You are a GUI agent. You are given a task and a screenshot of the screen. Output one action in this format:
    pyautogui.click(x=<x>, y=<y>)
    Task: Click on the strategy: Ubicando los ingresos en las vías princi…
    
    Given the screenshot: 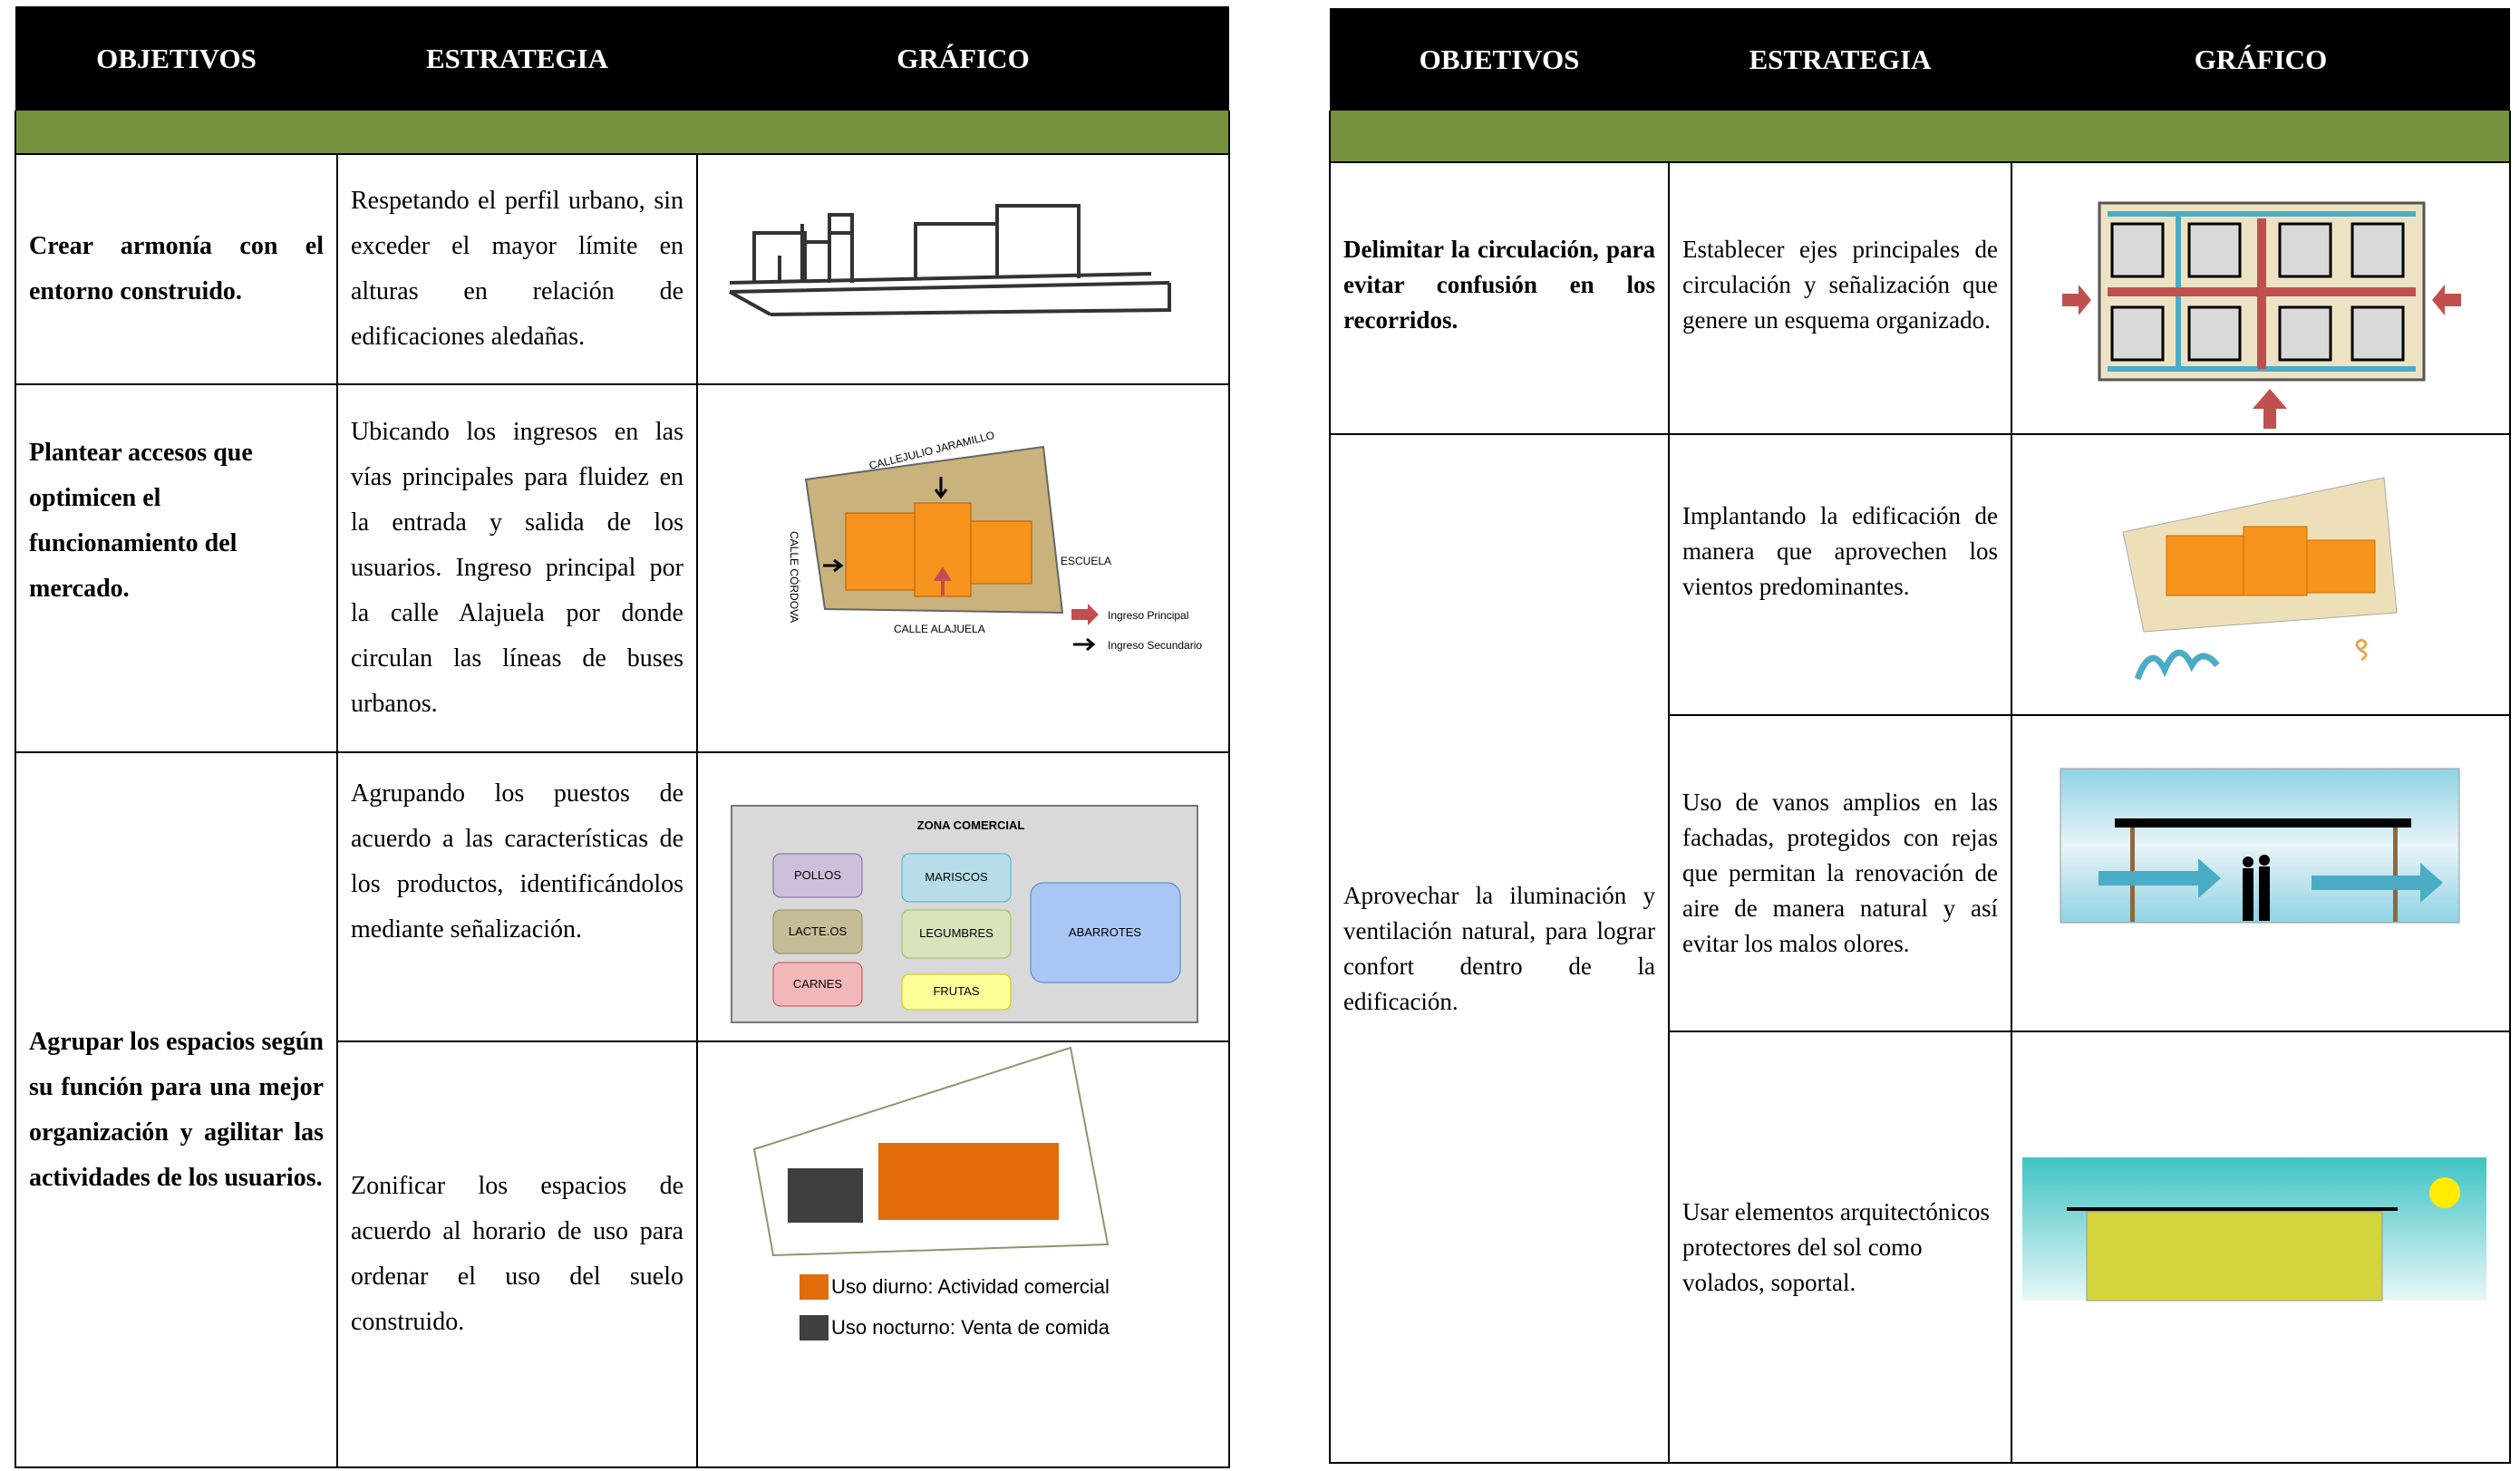 What is the action you would take?
    pyautogui.click(x=517, y=568)
    